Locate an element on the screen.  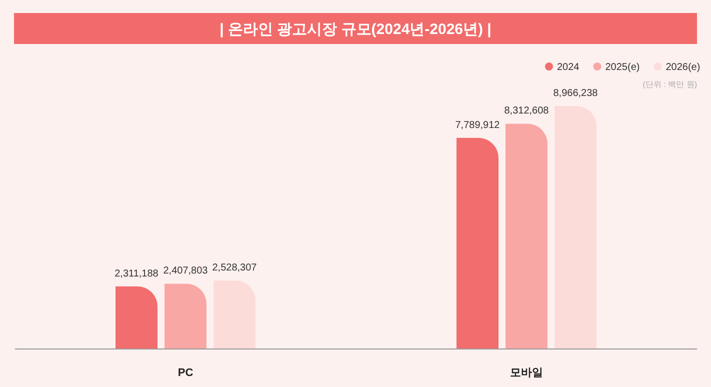
title: | 온라인 광고시장 규모(2024년-2026년) | is located at coordinates (355, 28).